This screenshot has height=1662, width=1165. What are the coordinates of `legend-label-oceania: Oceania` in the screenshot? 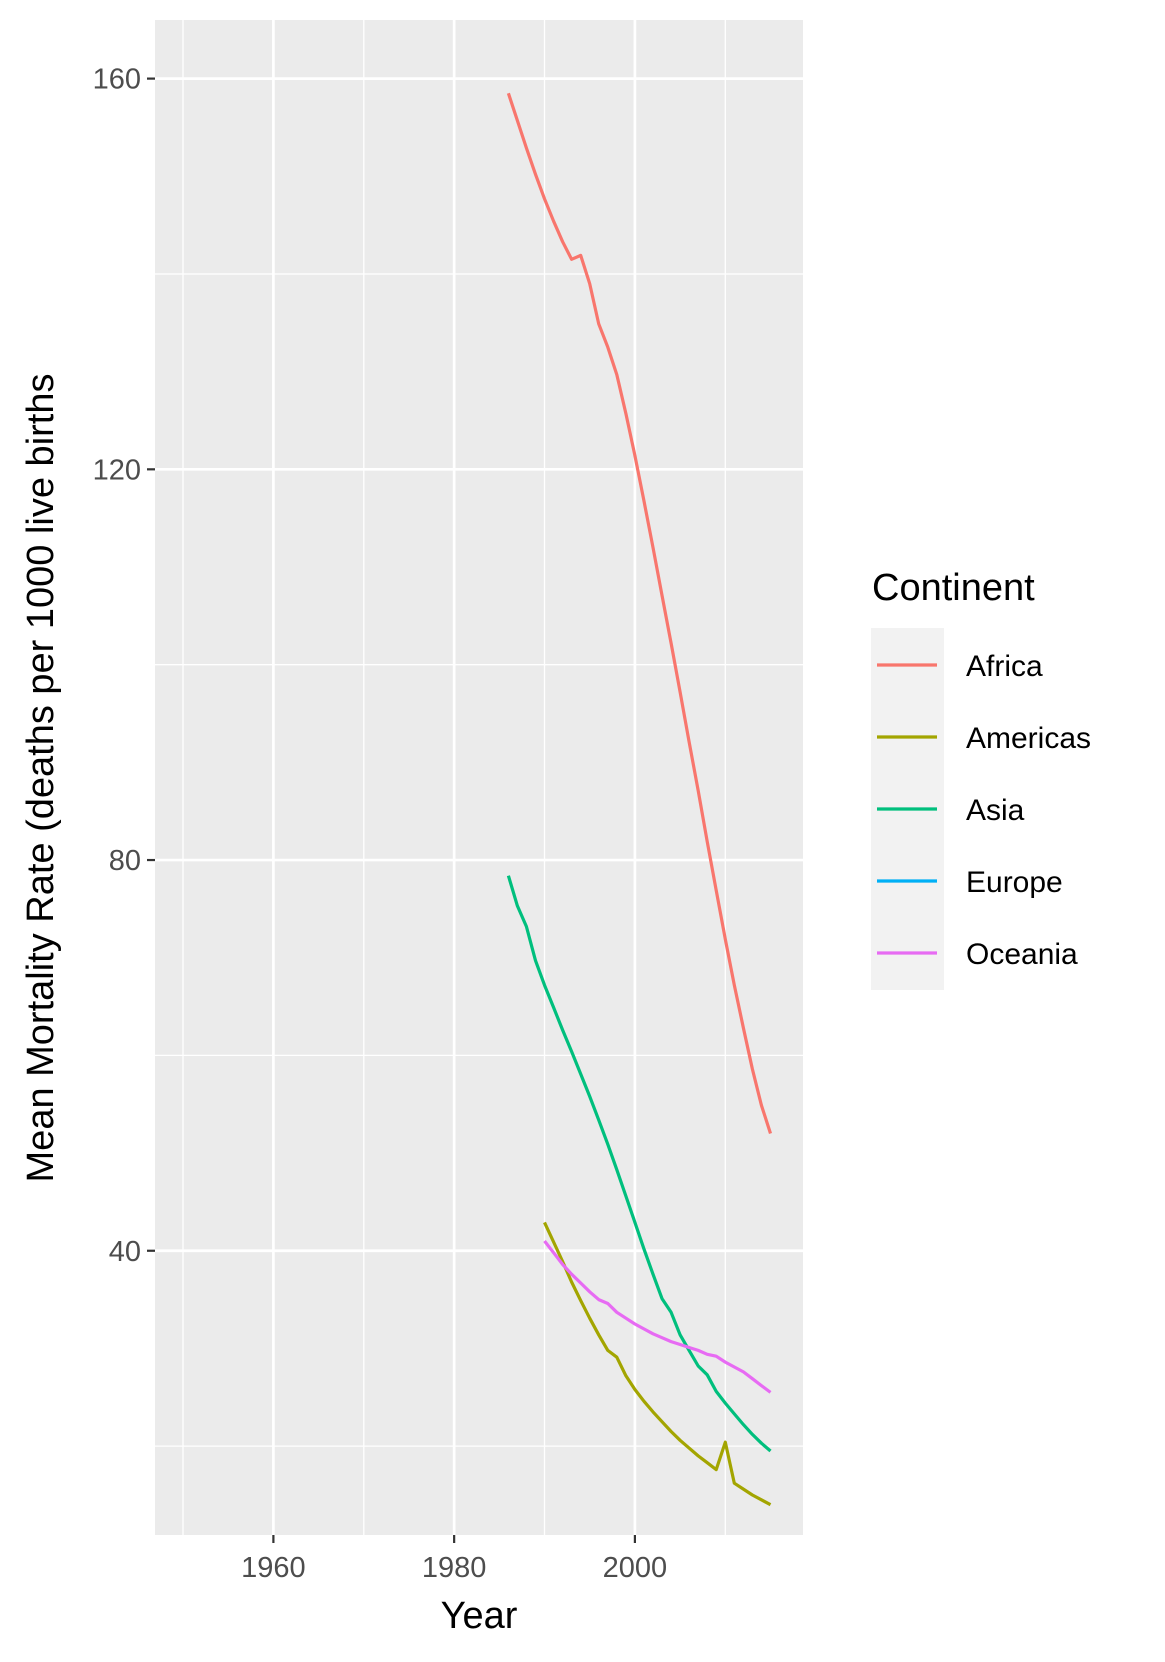 It's located at (1022, 954).